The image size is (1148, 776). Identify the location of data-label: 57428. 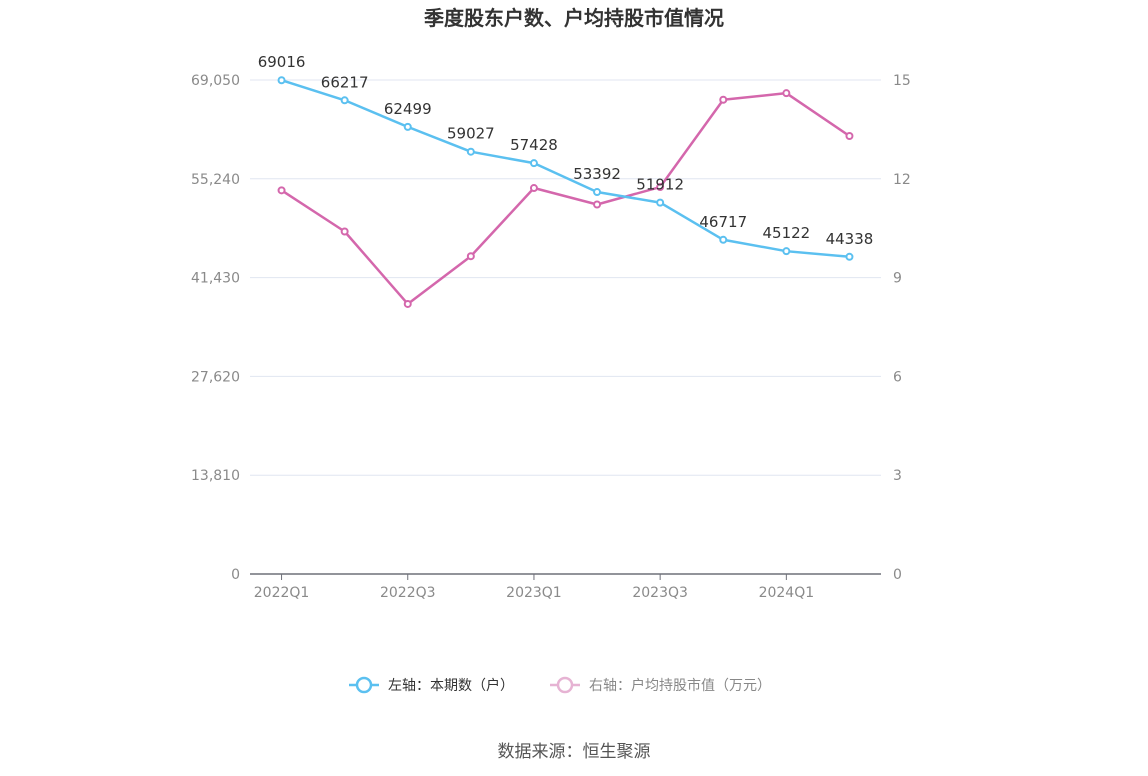
(534, 145).